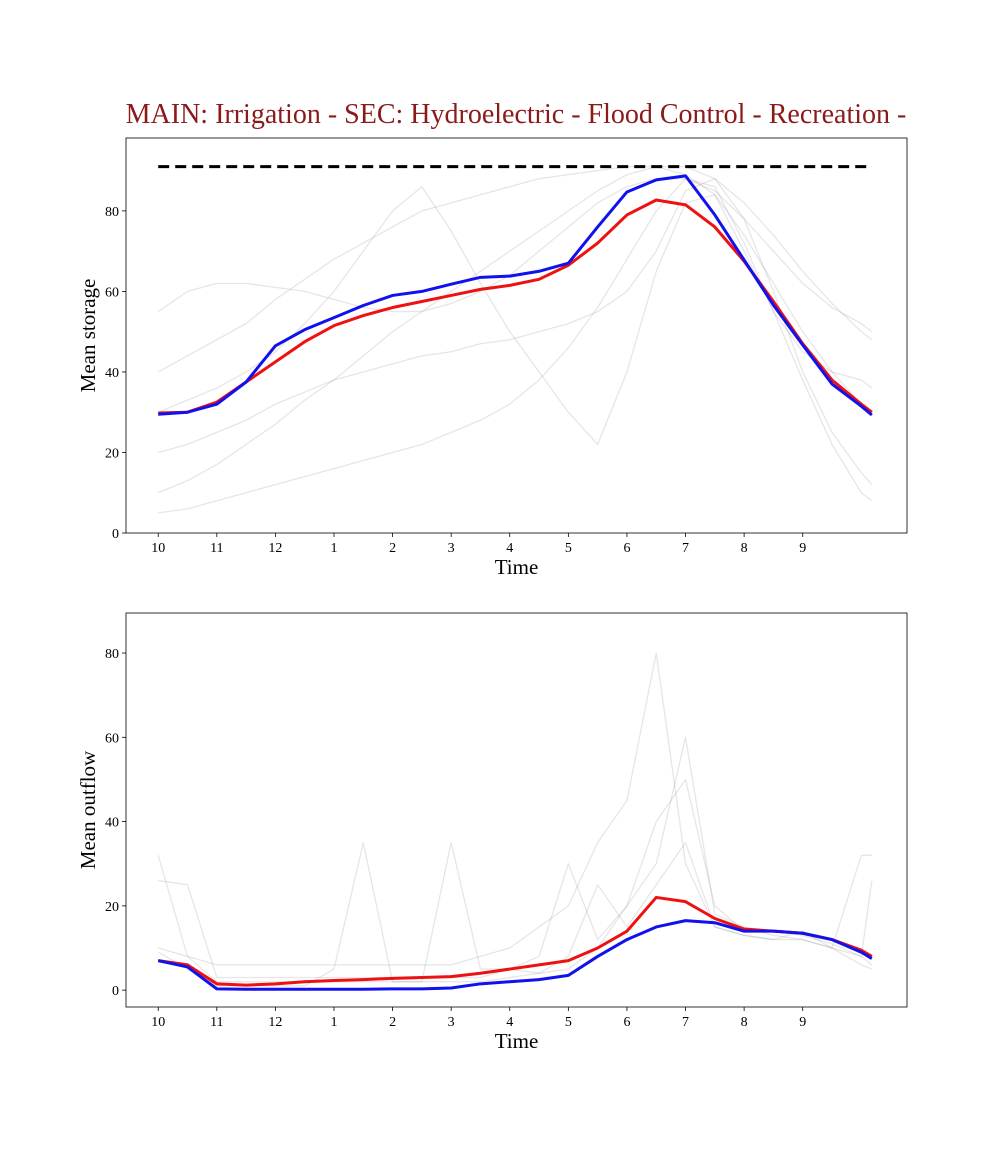 The image size is (1008, 1152). Describe the element at coordinates (88, 336) in the screenshot. I see `y-axis-label: Mean storage` at that location.